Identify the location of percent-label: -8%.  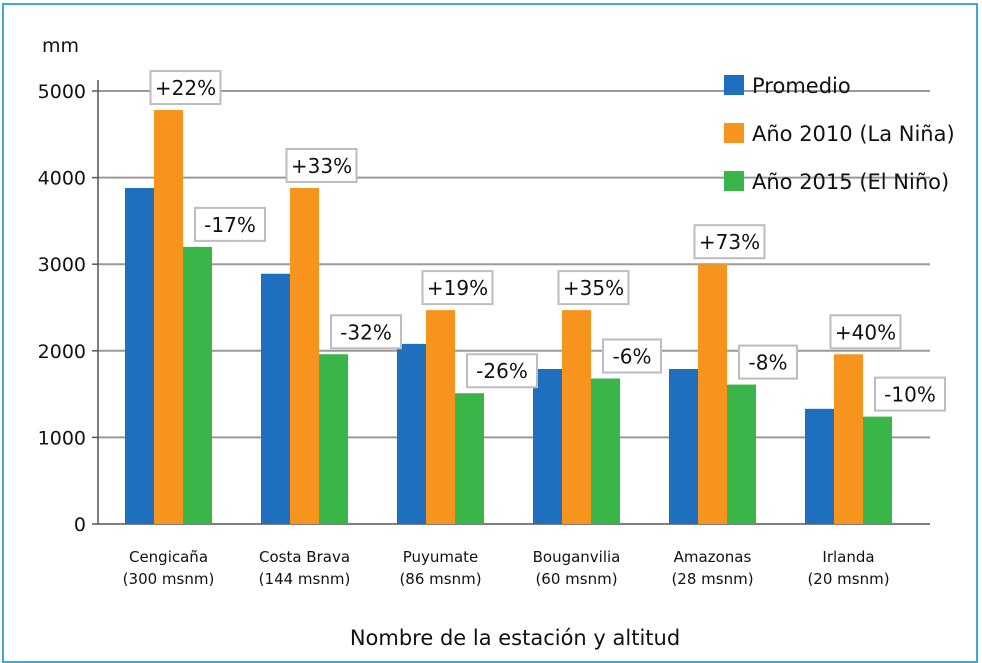
(768, 362).